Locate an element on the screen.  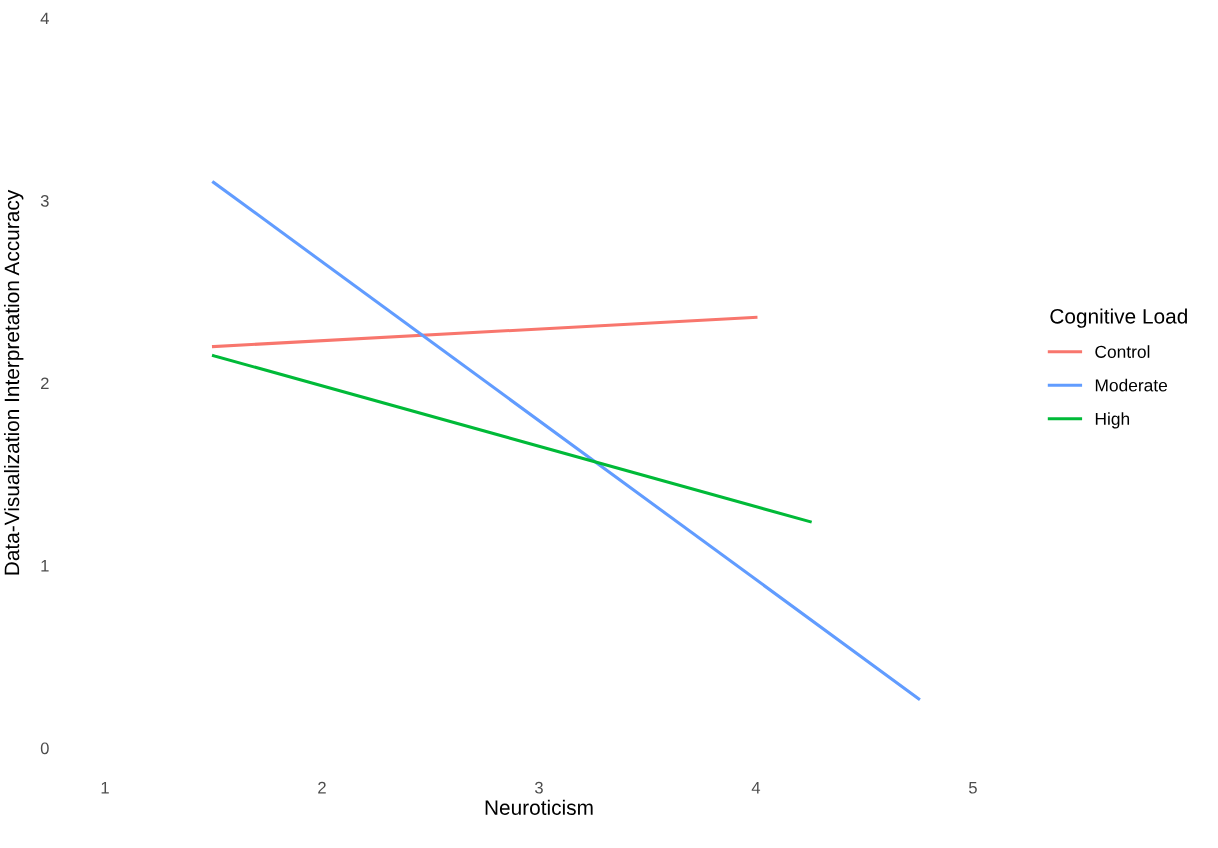
legend-label: High is located at coordinates (1112, 420).